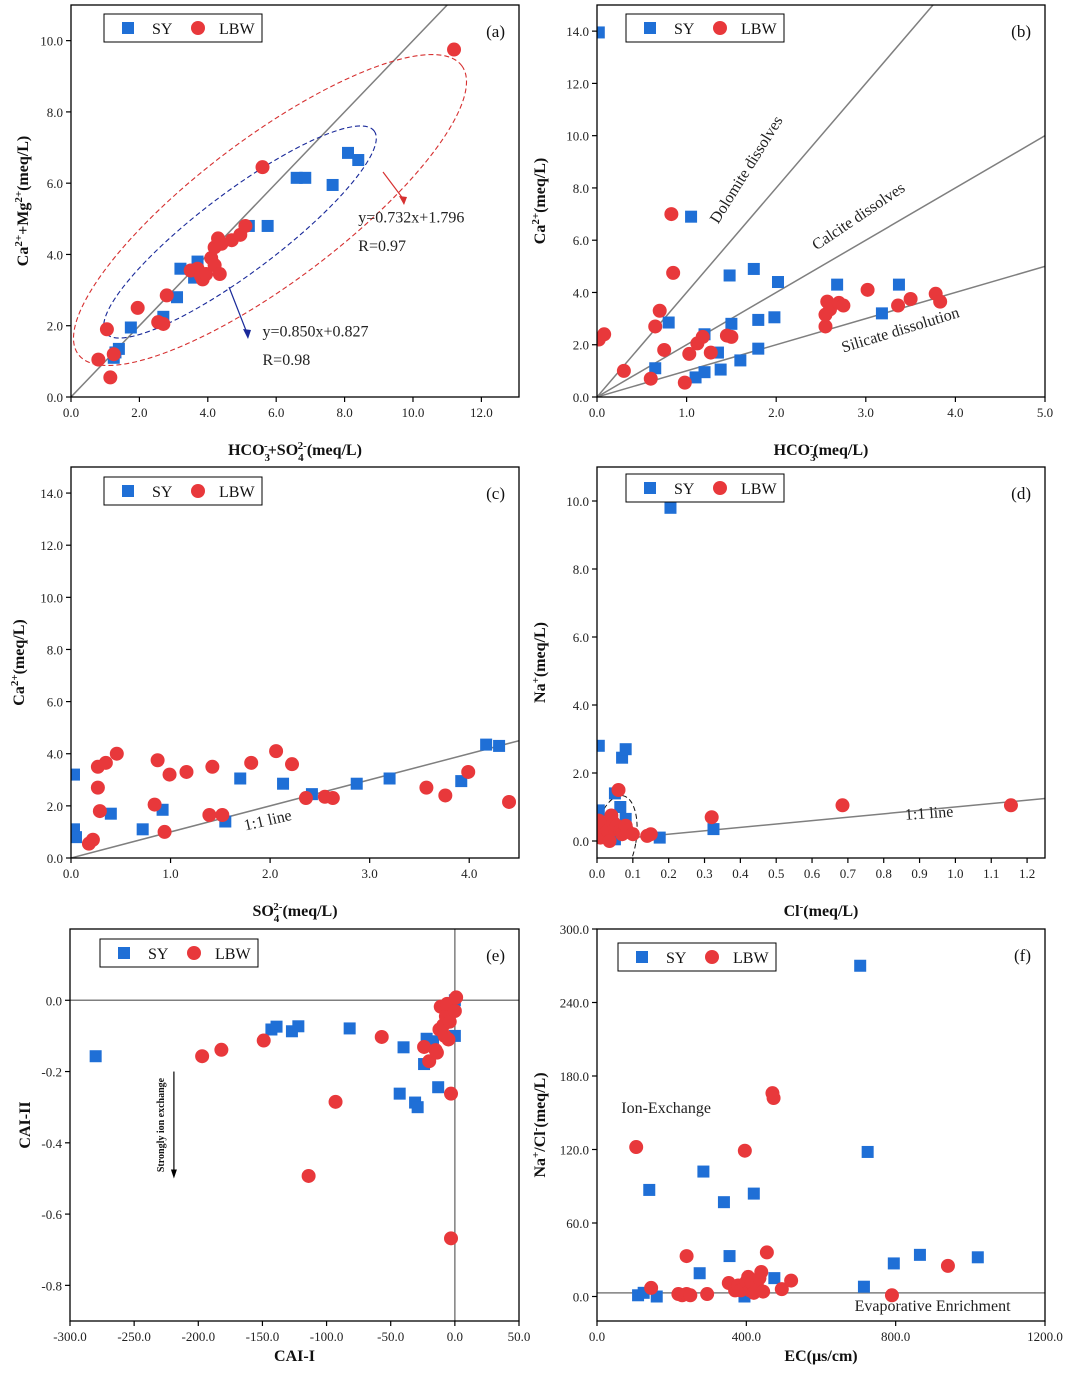 This screenshot has width=1073, height=1376. I want to click on plot-frame, so click(295, 201).